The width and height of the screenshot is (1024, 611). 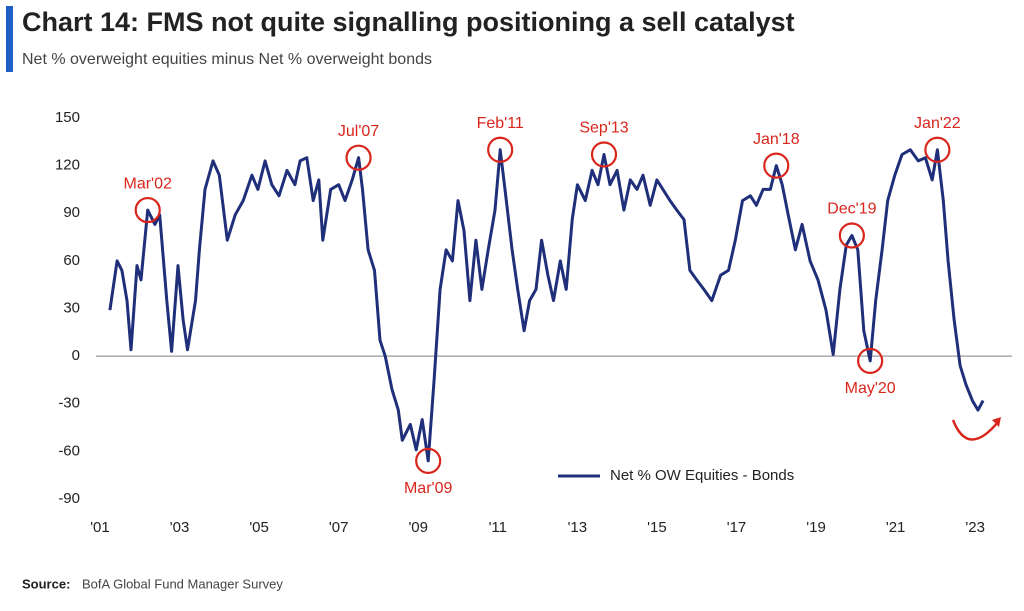 I want to click on x-tick-label: '11, so click(x=498, y=527).